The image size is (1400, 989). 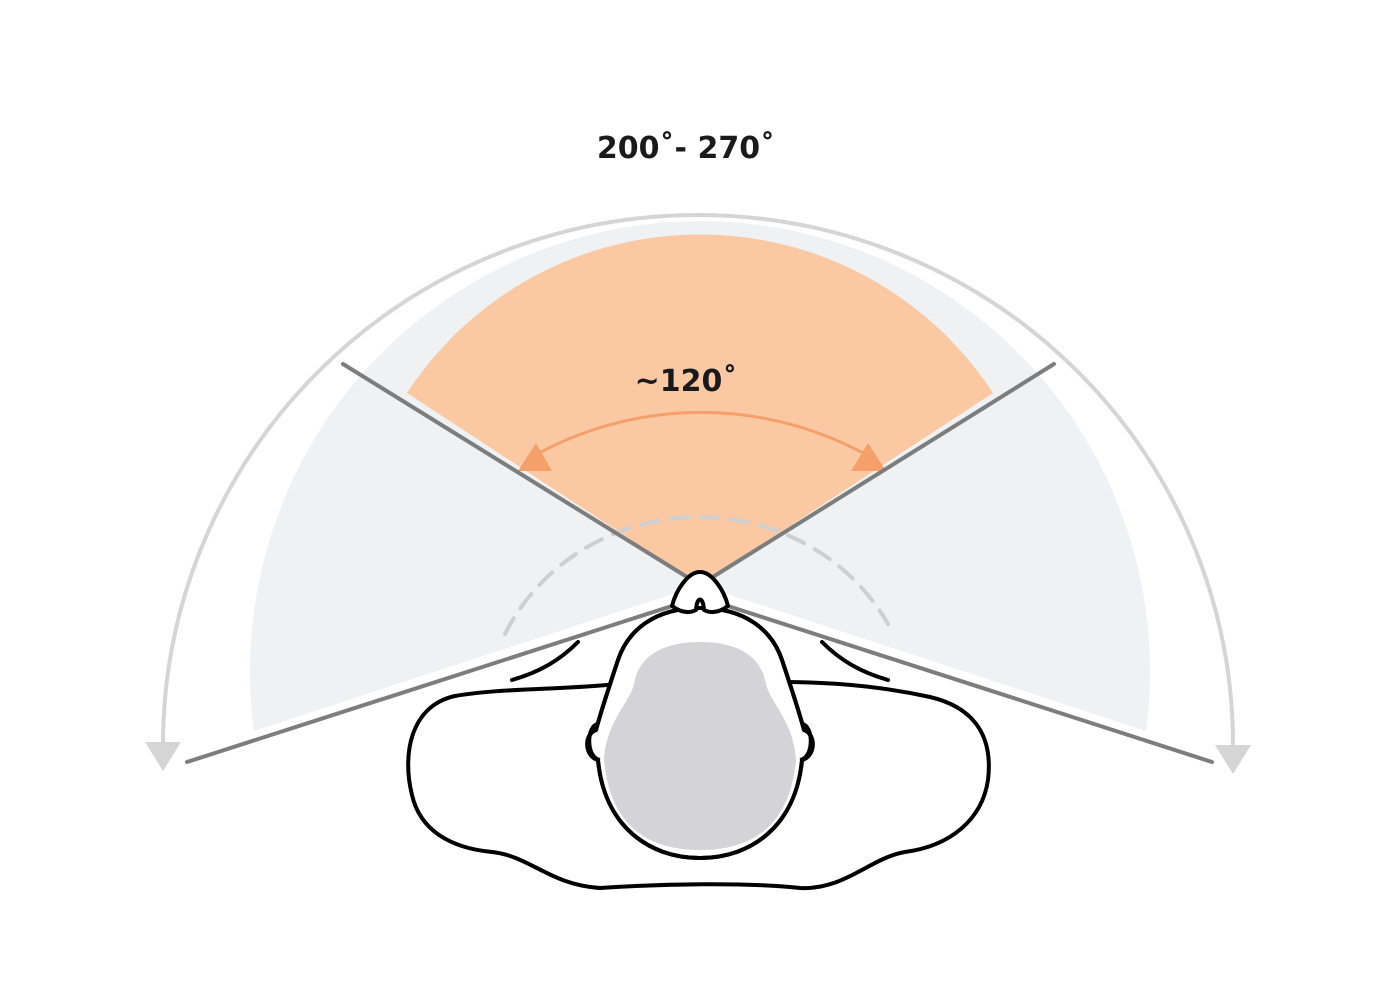 I want to click on total-field-arrowhead-right, so click(x=1233, y=759).